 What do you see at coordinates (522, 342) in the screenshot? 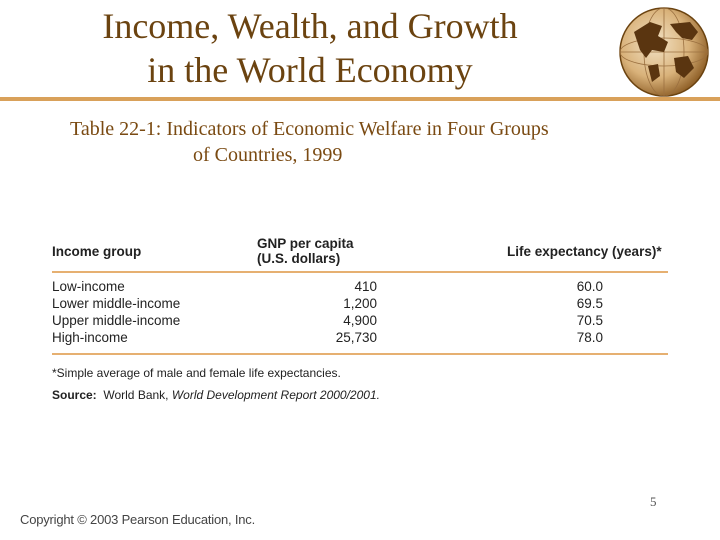
I see `cell-life-expectancy: 78.0` at bounding box center [522, 342].